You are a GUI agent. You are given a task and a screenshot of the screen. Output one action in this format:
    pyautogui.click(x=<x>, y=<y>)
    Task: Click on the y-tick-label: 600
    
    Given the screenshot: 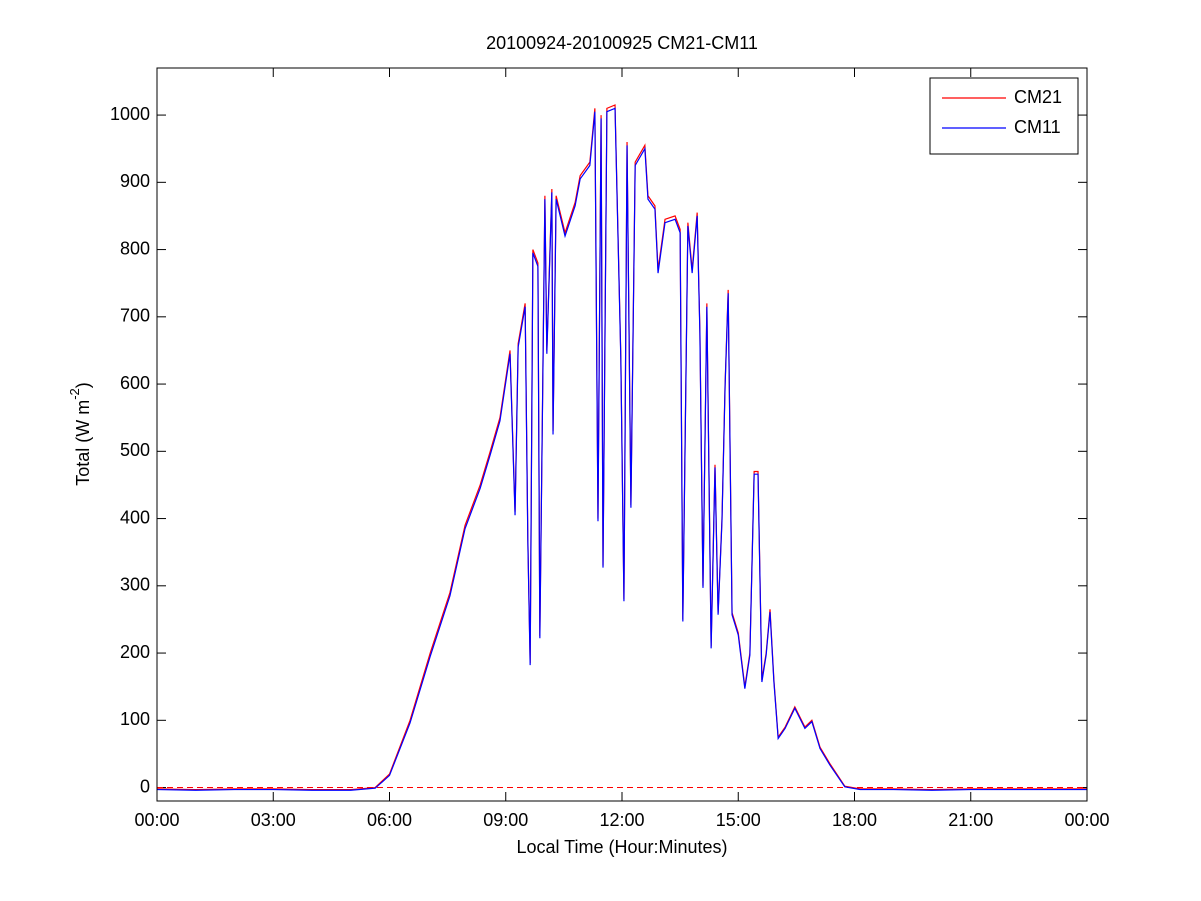 What is the action you would take?
    pyautogui.click(x=135, y=383)
    